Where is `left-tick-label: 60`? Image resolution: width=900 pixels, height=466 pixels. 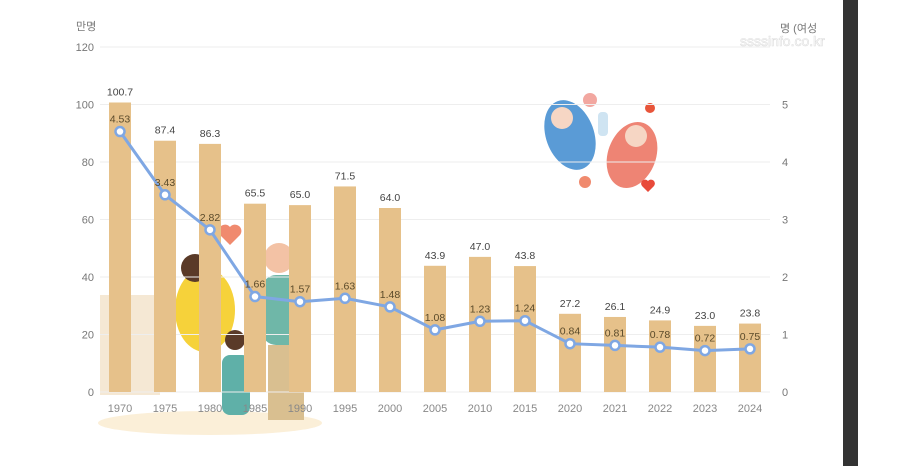
left-tick-label: 60 is located at coordinates (88, 221).